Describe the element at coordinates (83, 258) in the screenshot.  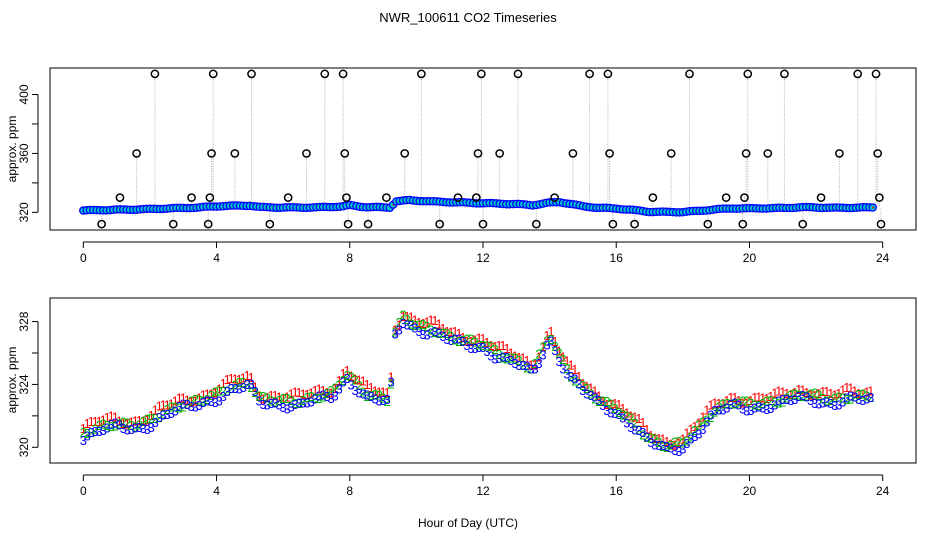
I see `x-tick-label: 0` at that location.